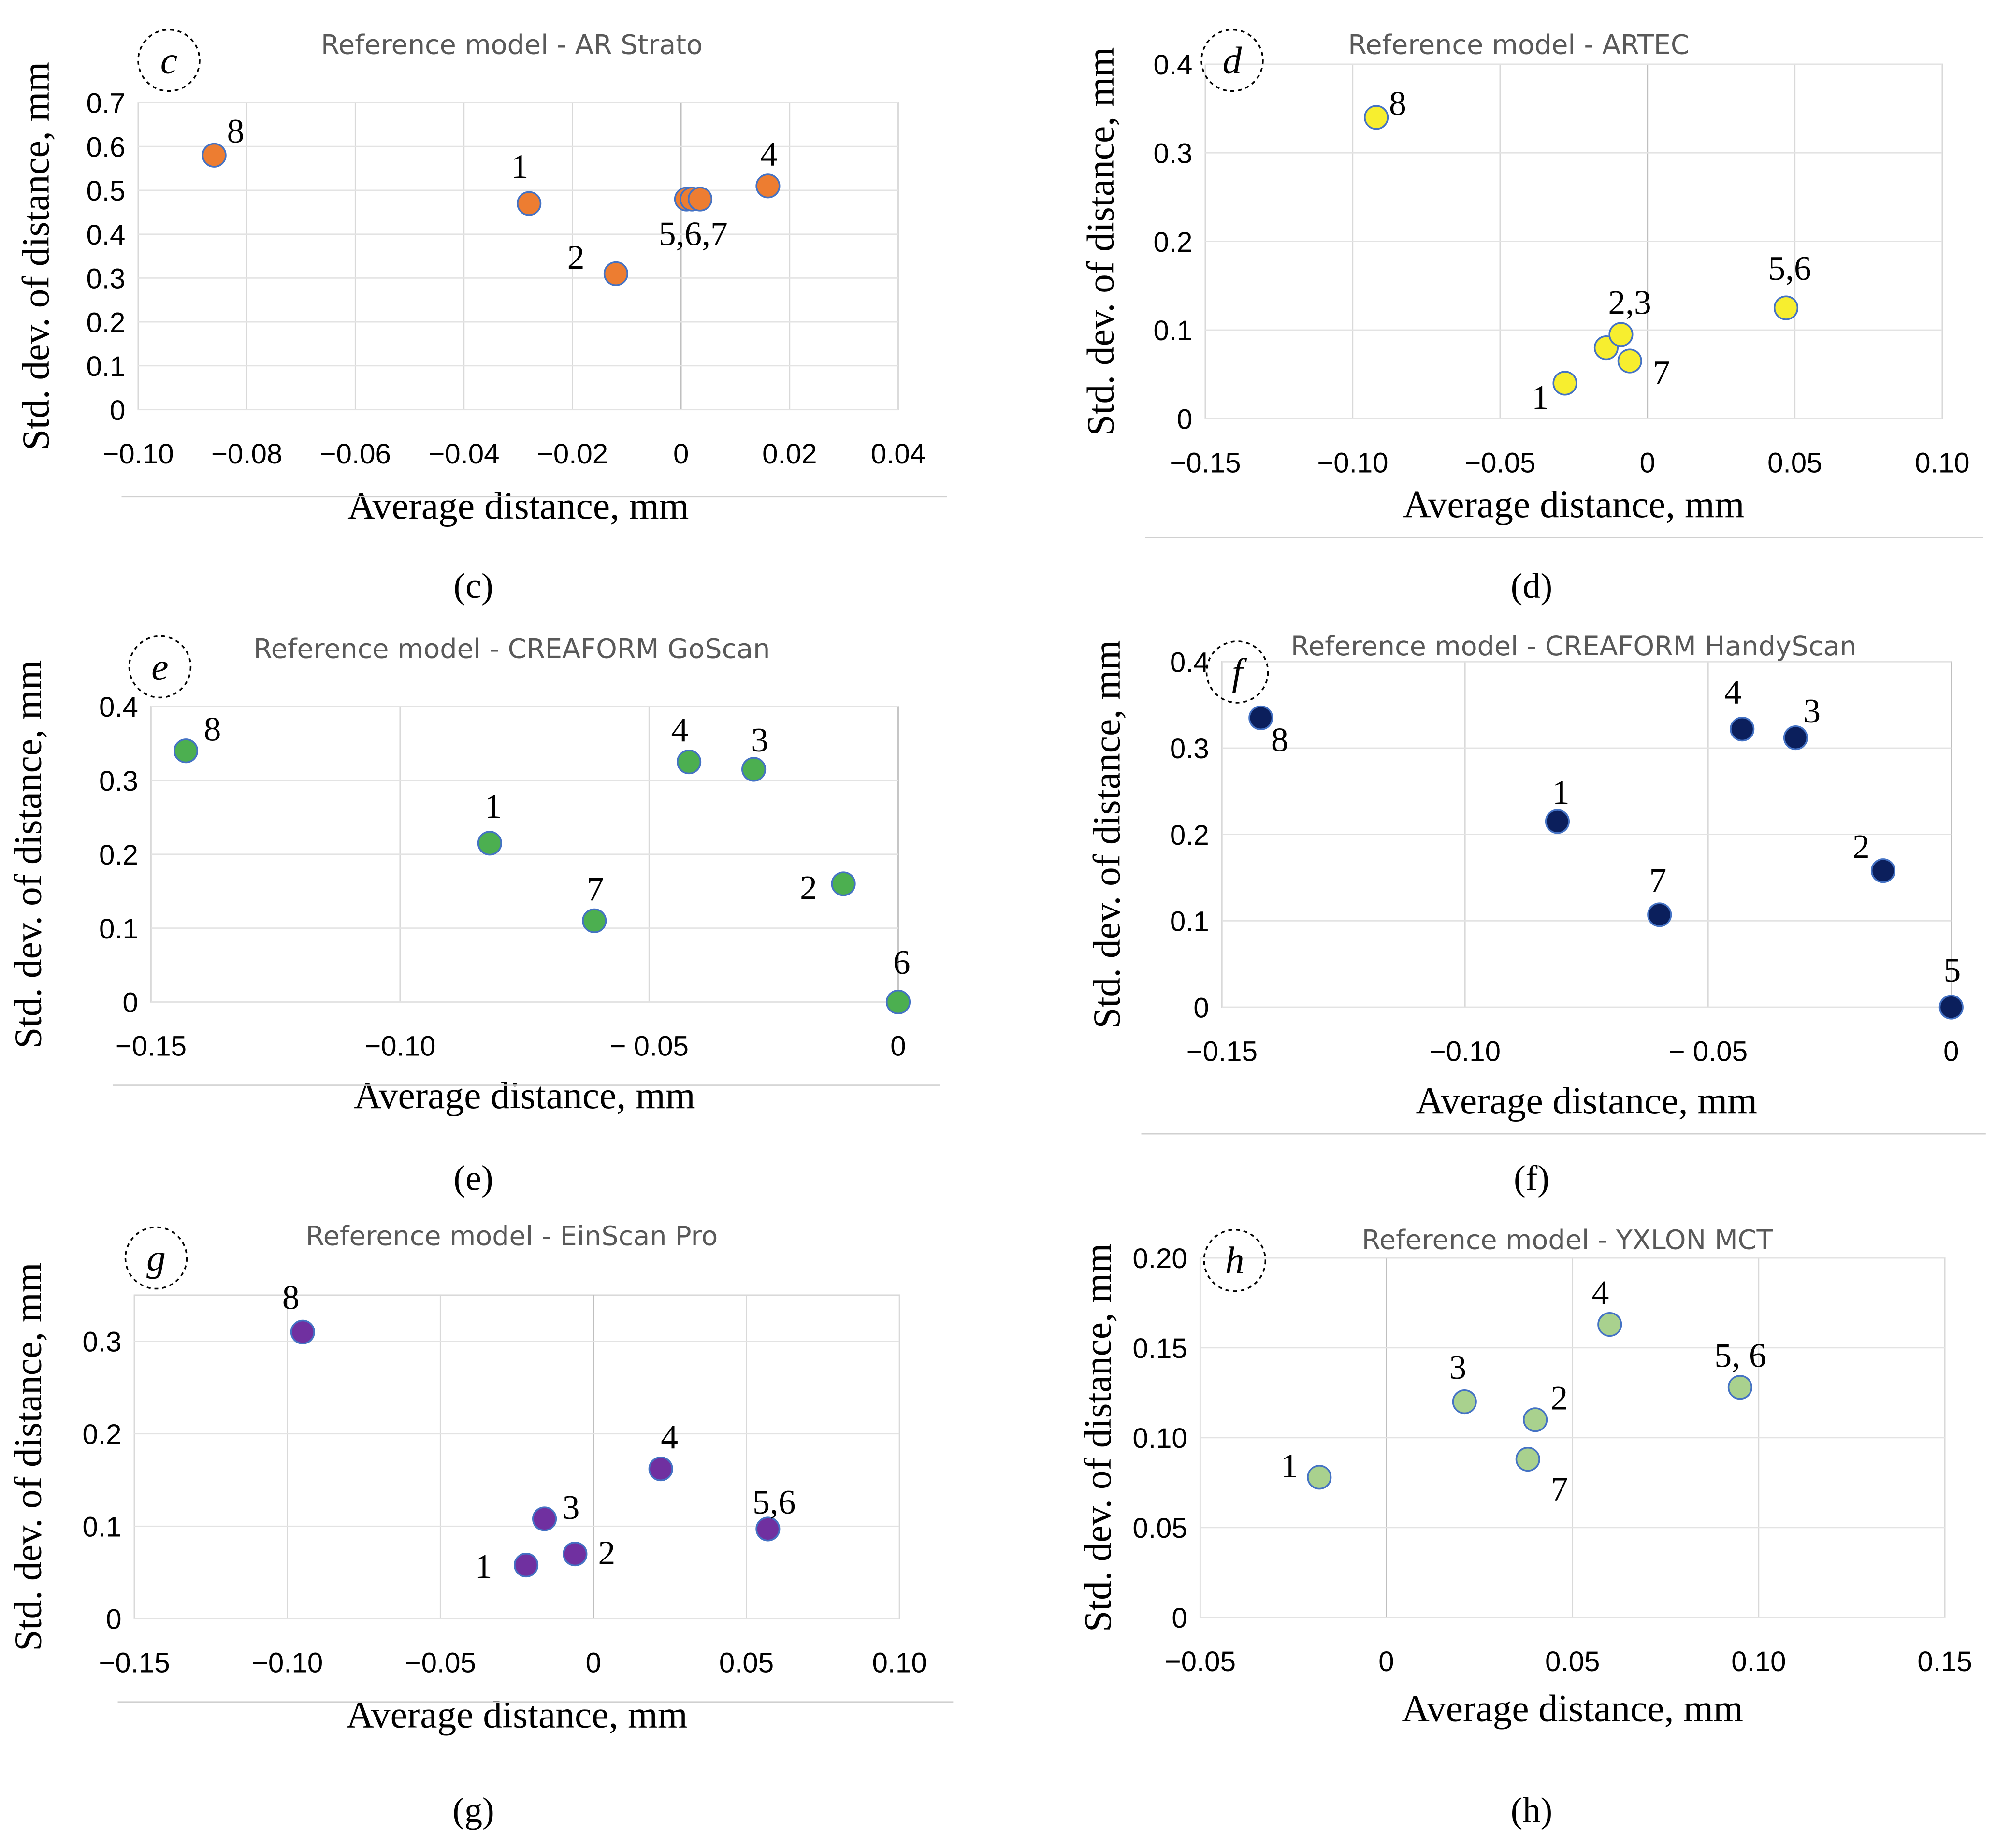 Image resolution: width=1996 pixels, height=1848 pixels. I want to click on y-tick-label: 0.5, so click(106, 191).